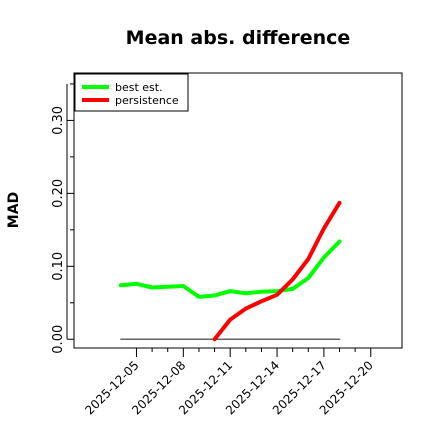  Describe the element at coordinates (58, 193) in the screenshot. I see `y-tick-label: 0.20` at that location.